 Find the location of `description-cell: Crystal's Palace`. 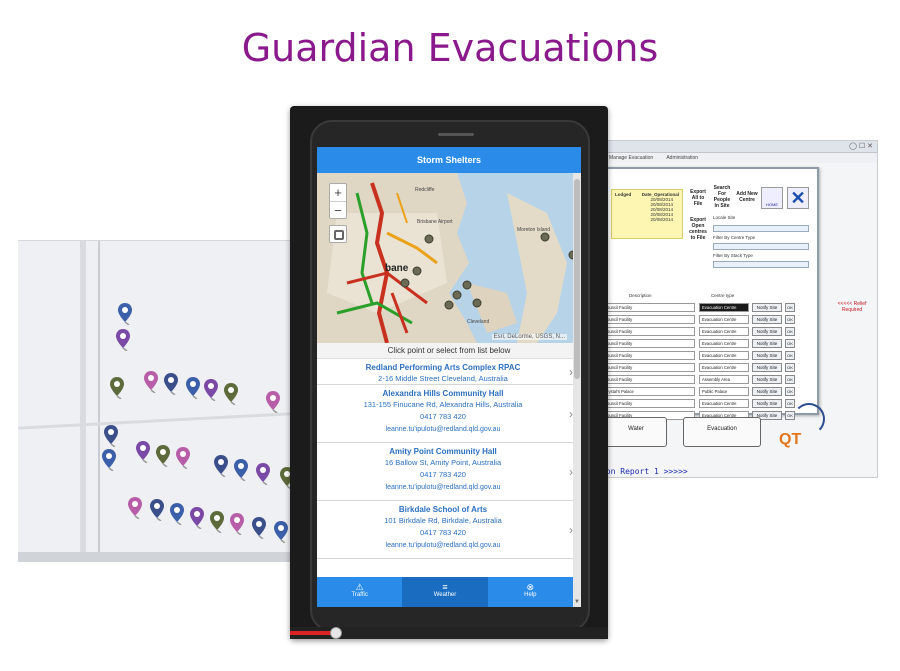

description-cell: Crystal's Palace is located at coordinates (648, 391).